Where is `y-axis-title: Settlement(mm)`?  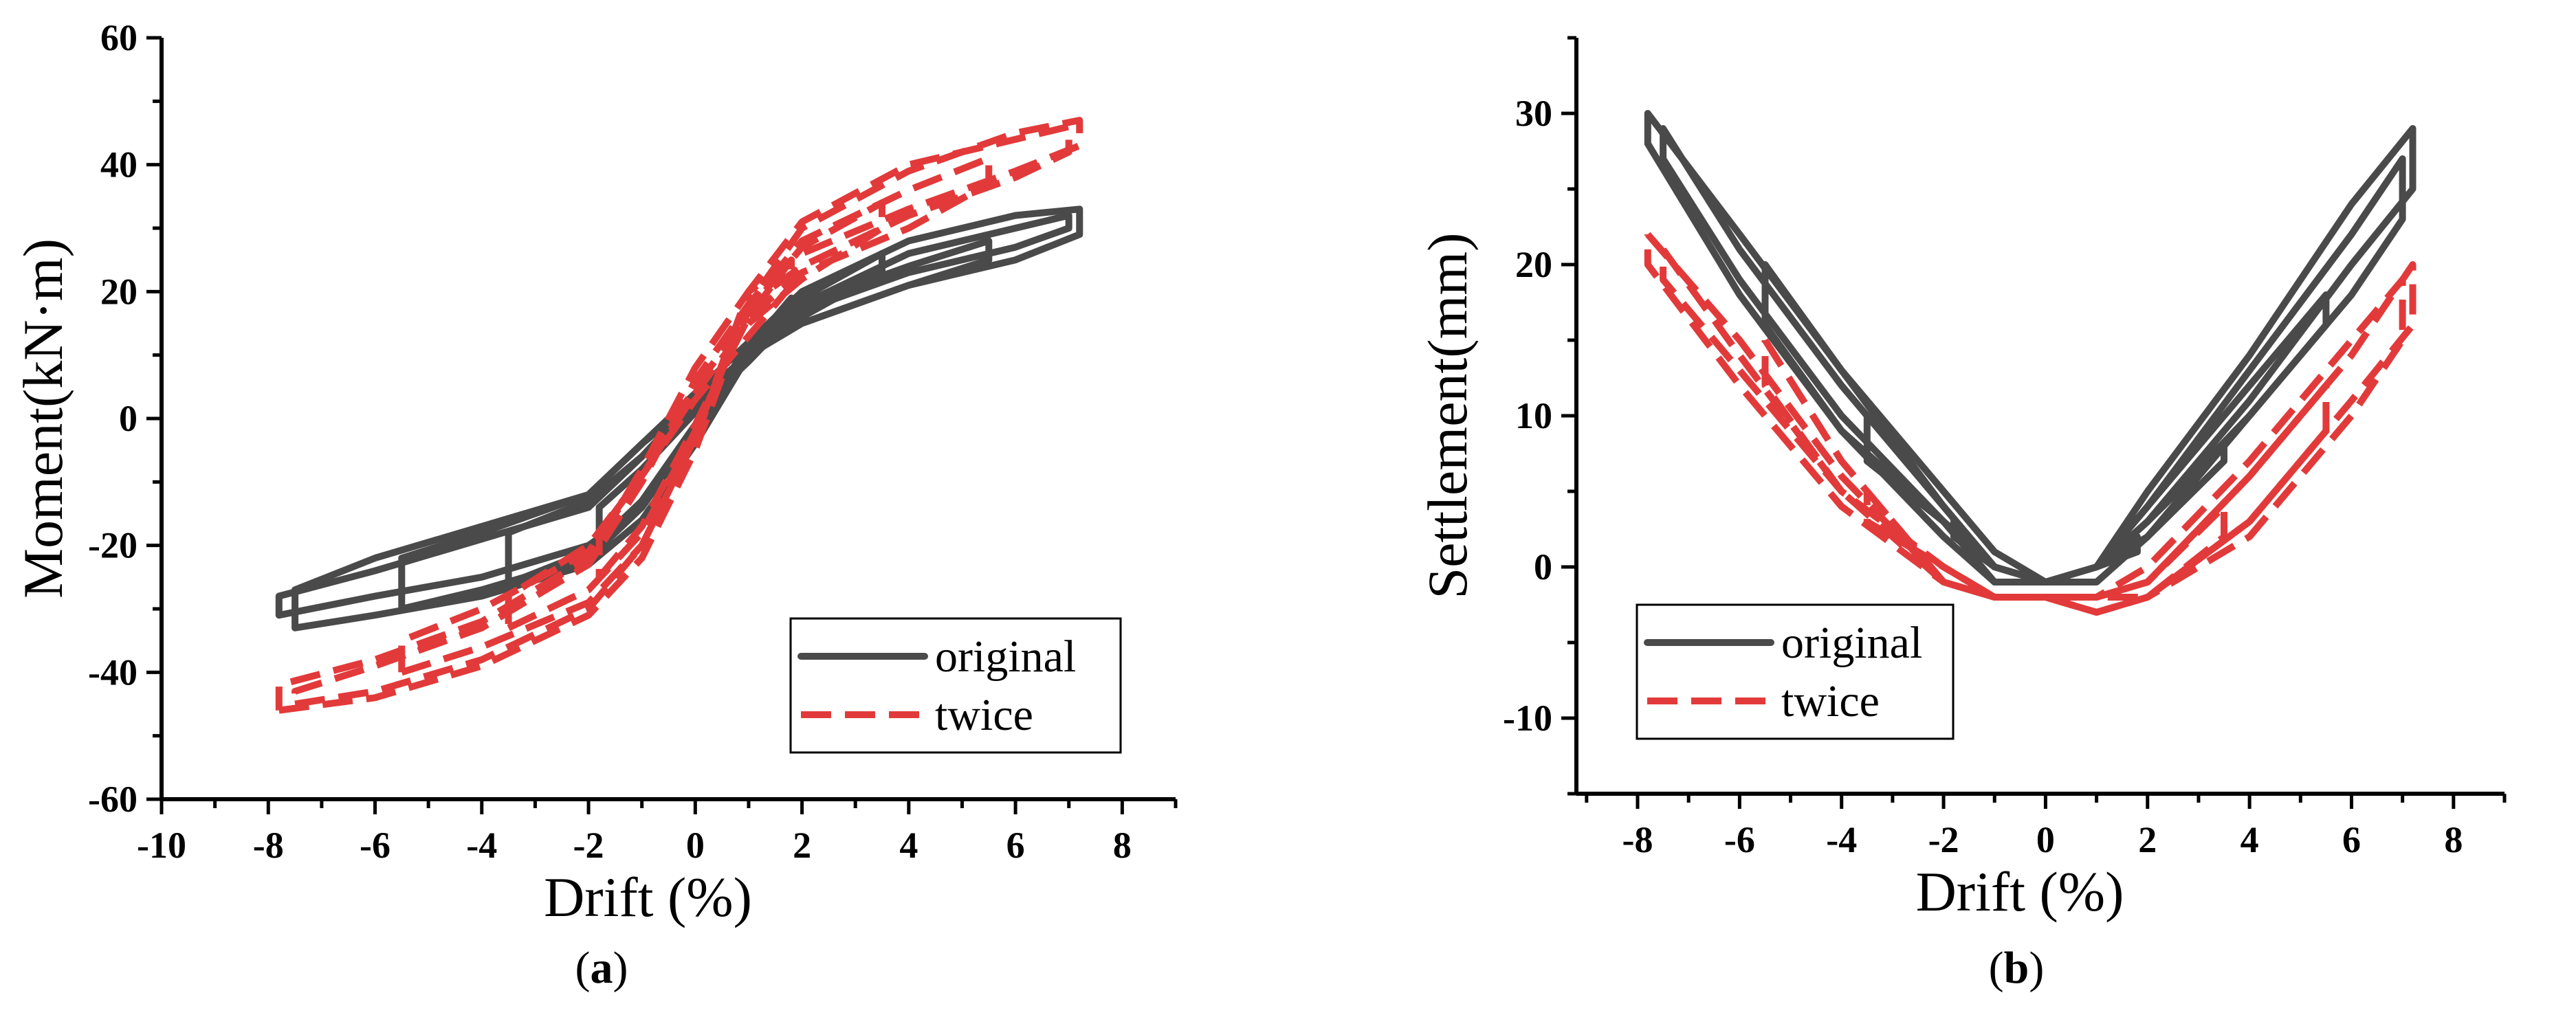 y-axis-title: Settlement(mm) is located at coordinates (1447, 416).